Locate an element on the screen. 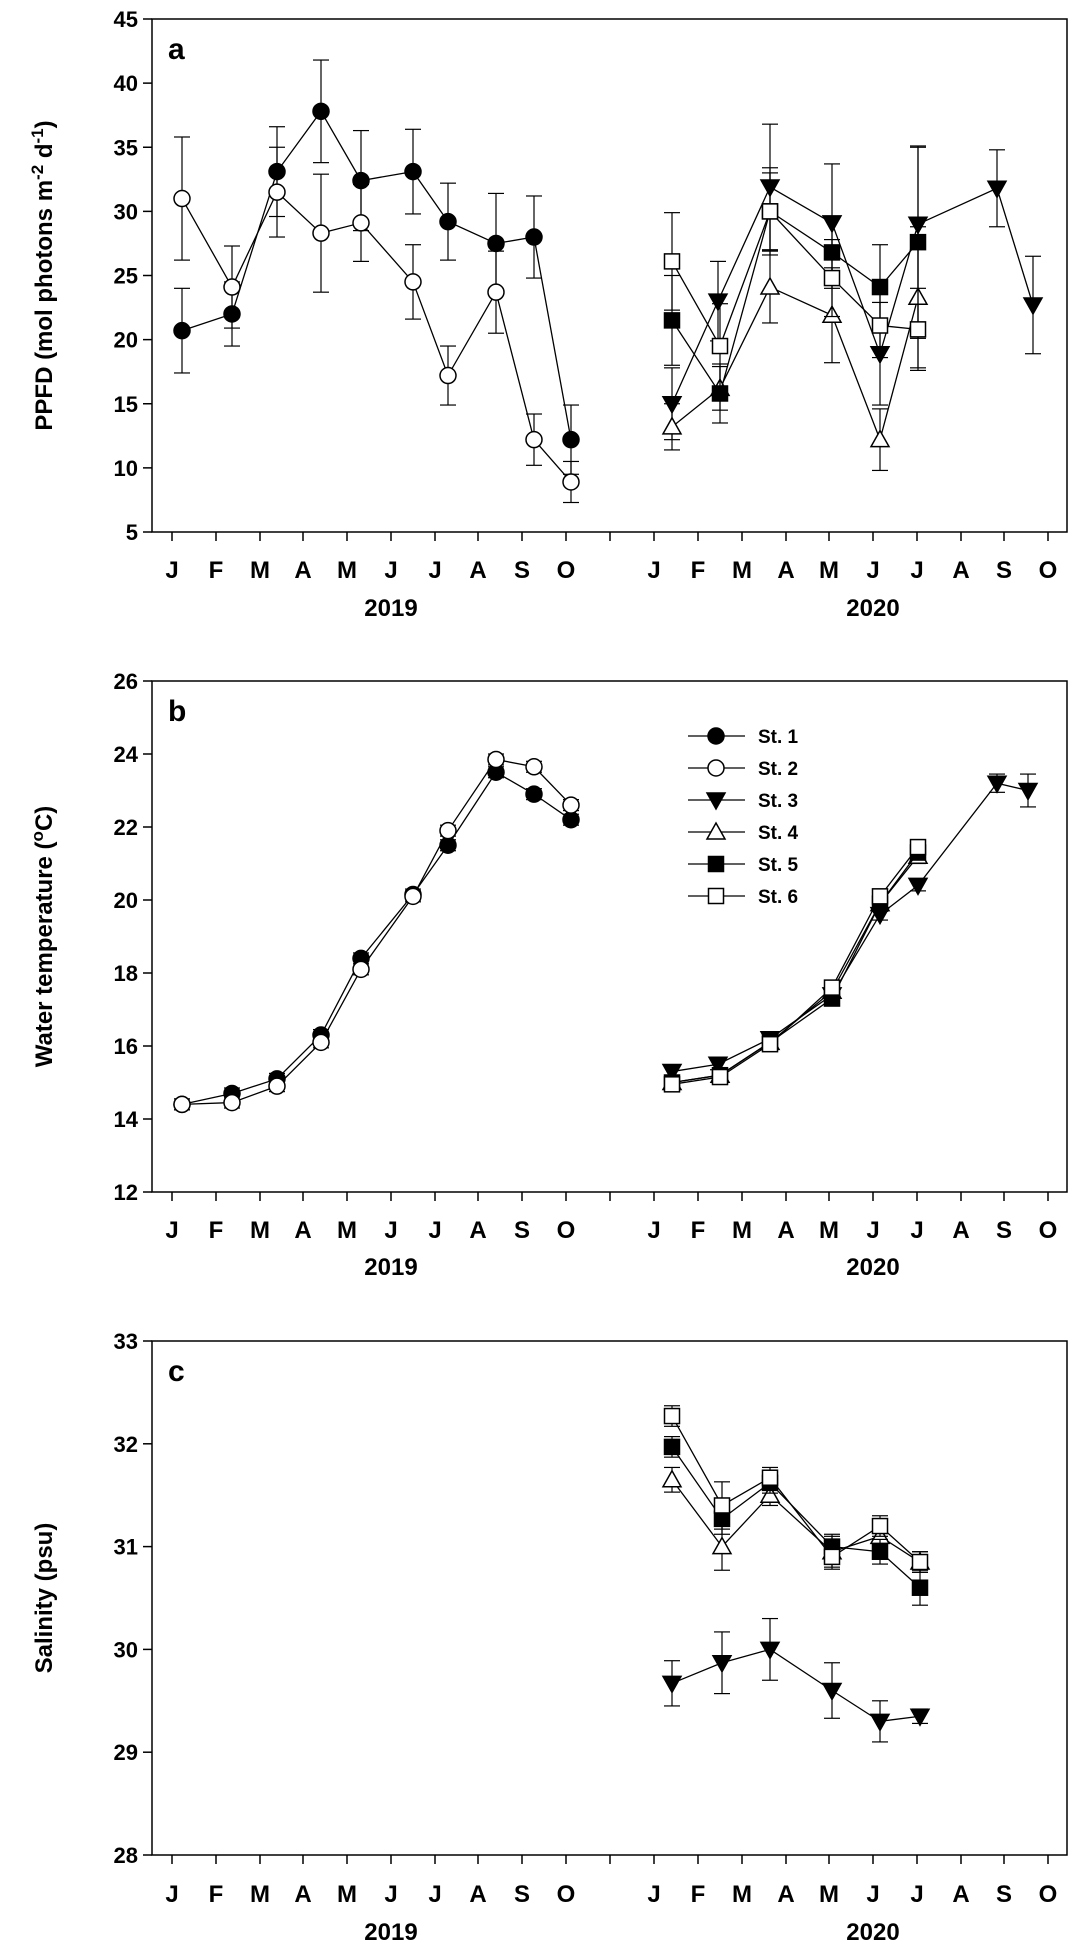 This screenshot has width=1078, height=1953. y-tick-label: 5 is located at coordinates (132, 532).